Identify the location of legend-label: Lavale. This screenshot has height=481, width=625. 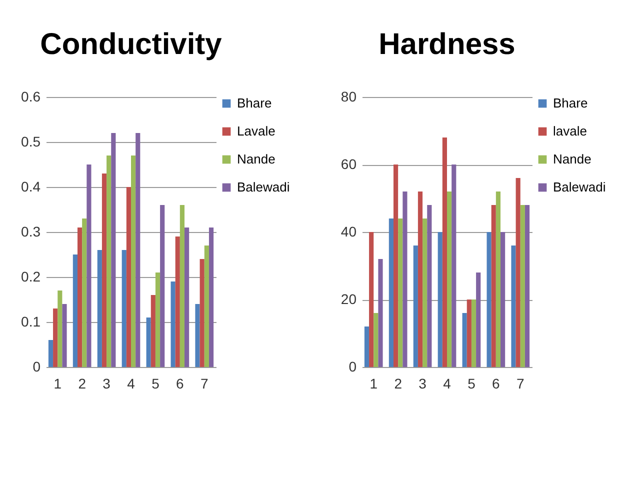
(256, 131).